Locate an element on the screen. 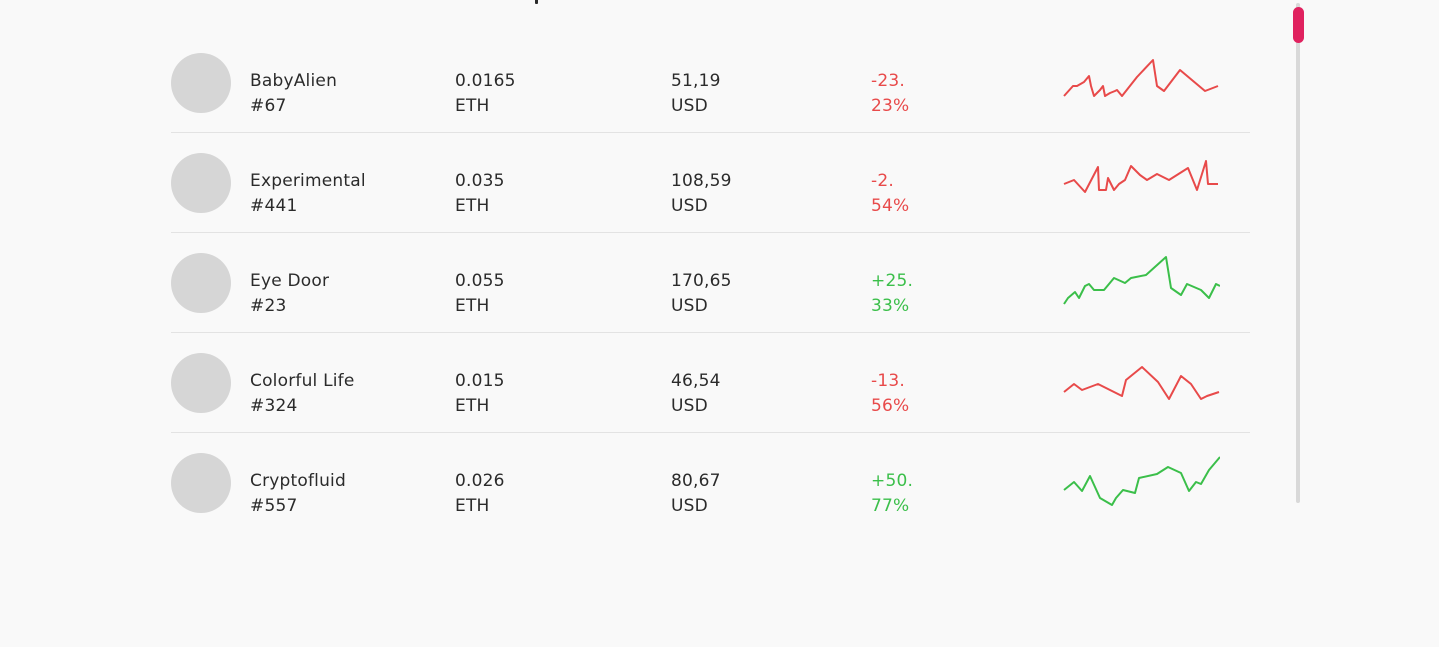 The height and width of the screenshot is (647, 1439). usd-price-cell: 170,65 USD is located at coordinates (701, 294).